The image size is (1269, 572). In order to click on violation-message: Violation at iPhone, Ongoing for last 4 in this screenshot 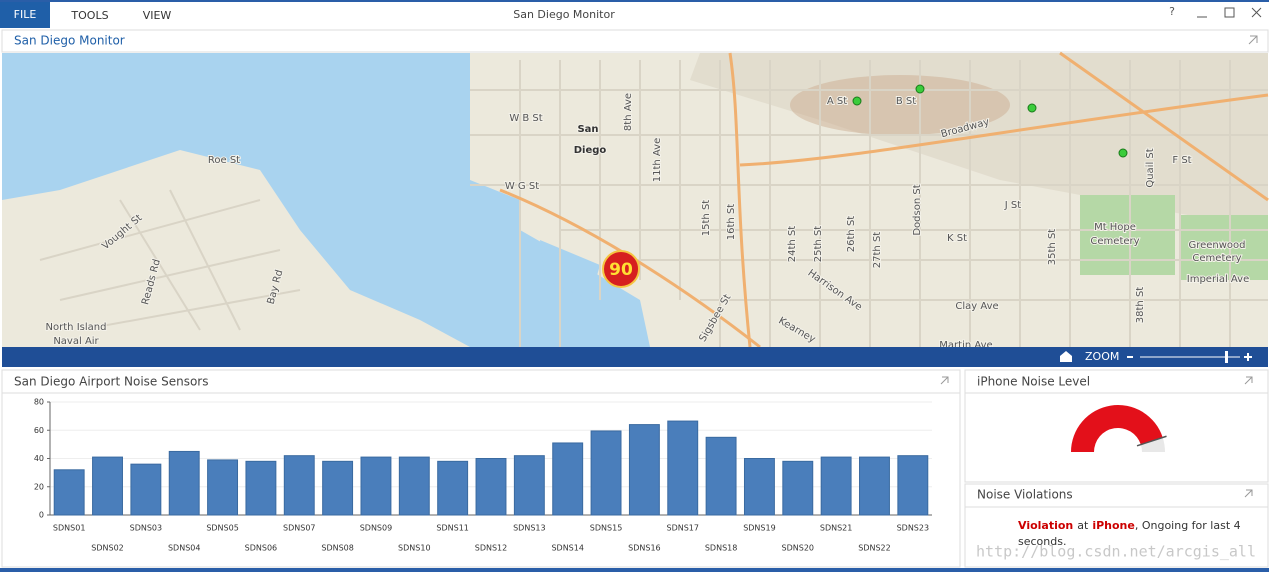, I will do `click(1129, 525)`.